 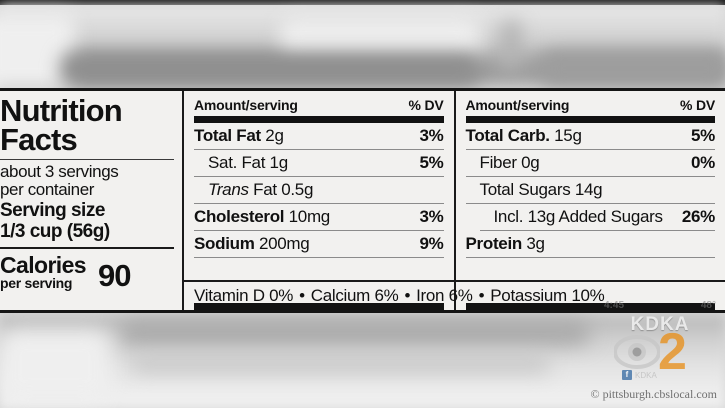 I want to click on serving-size-value: 1/3 cup (56g), so click(x=55, y=231).